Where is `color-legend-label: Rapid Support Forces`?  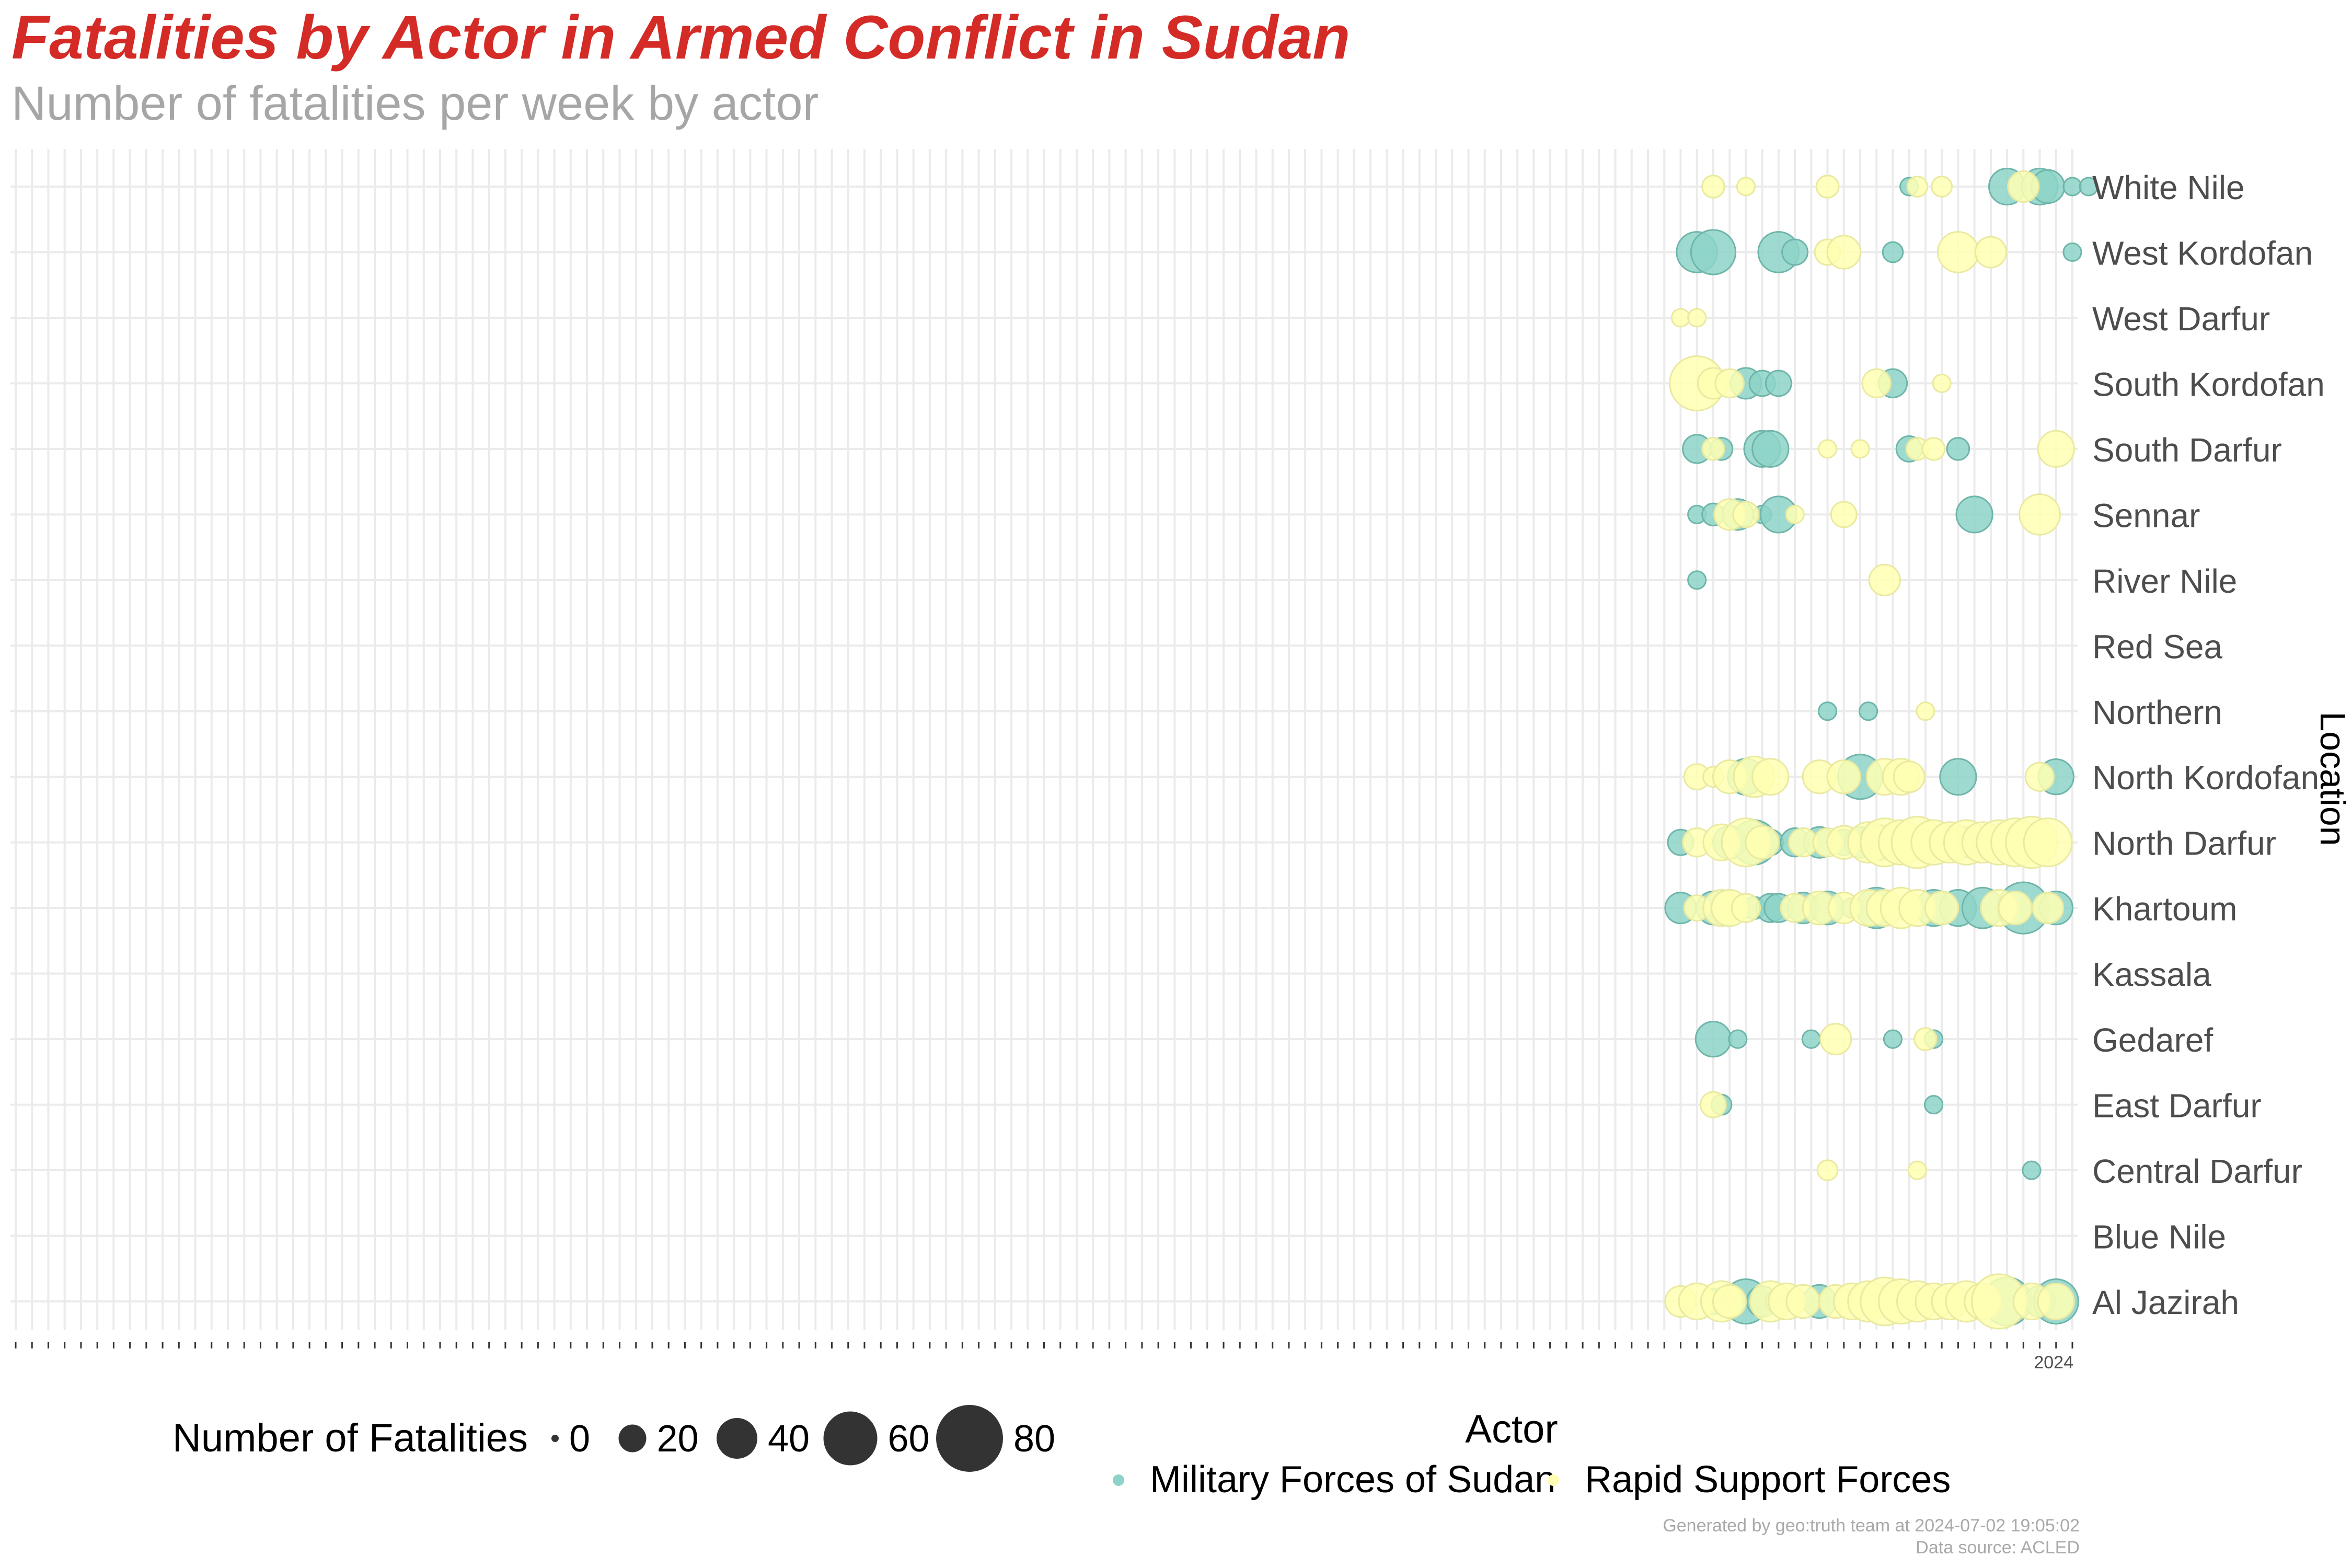 color-legend-label: Rapid Support Forces is located at coordinates (1768, 1480).